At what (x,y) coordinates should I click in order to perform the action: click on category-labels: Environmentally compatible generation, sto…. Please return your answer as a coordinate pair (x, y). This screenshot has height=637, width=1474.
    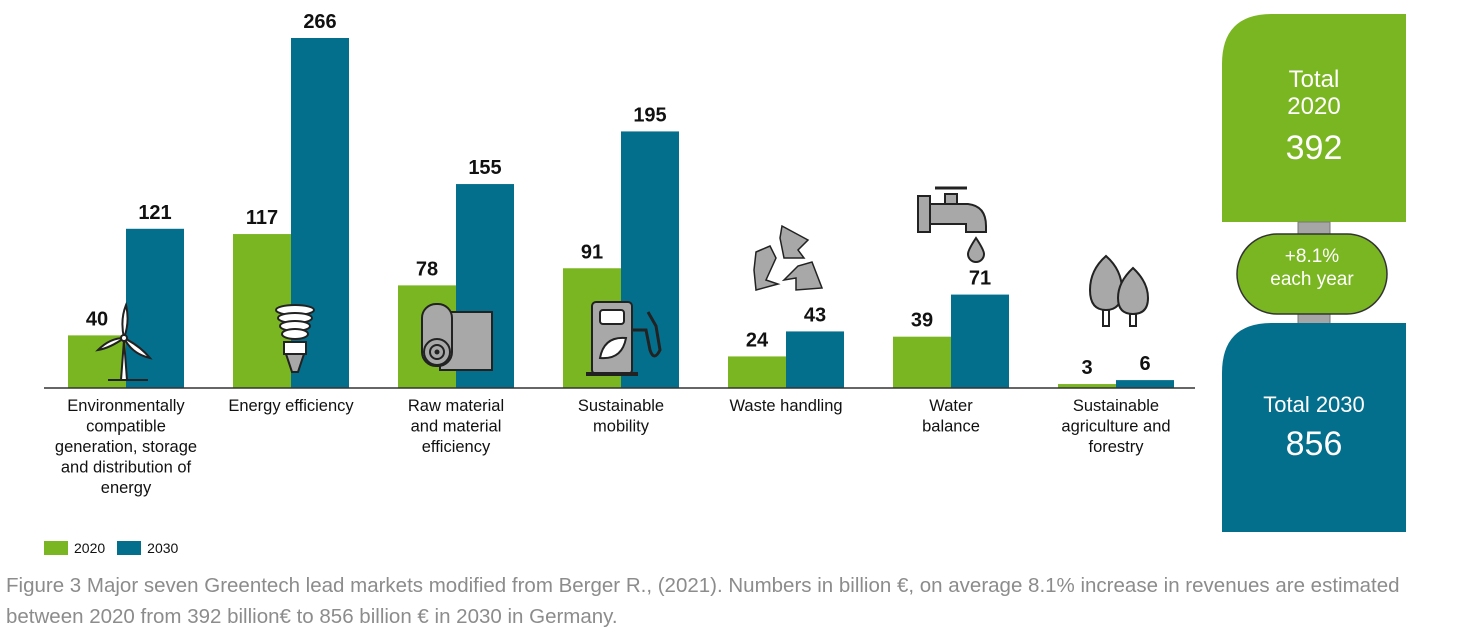
    Looking at the image, I should click on (613, 447).